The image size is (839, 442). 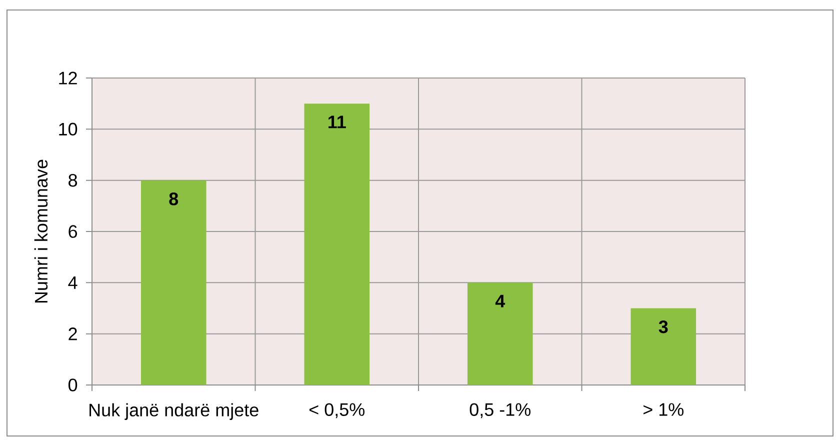 What do you see at coordinates (68, 78) in the screenshot?
I see `y-tick-label: 12` at bounding box center [68, 78].